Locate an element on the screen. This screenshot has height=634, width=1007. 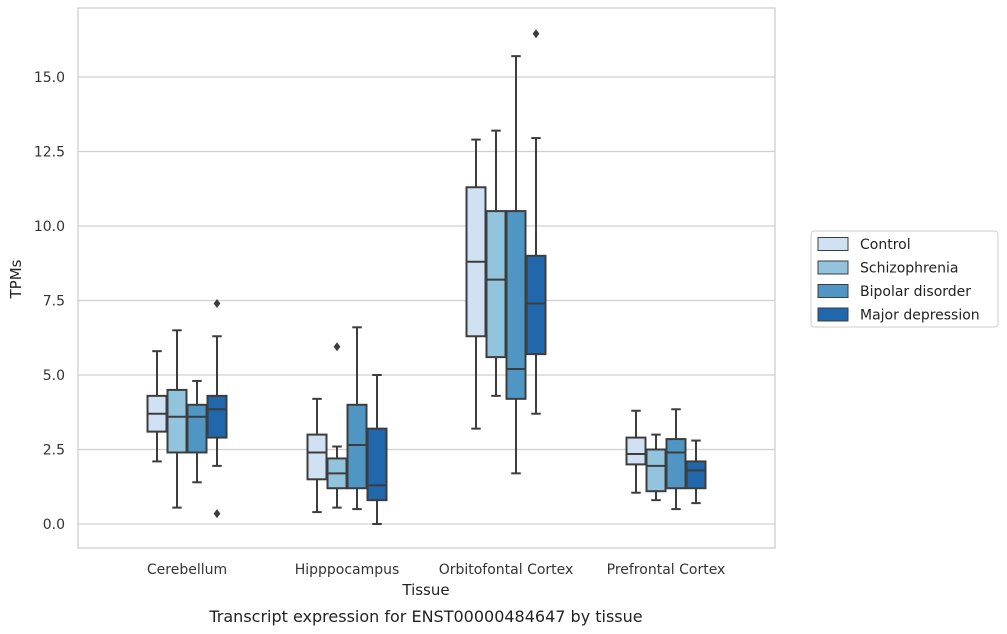
x-axis-label: Tissue is located at coordinates (425, 590).